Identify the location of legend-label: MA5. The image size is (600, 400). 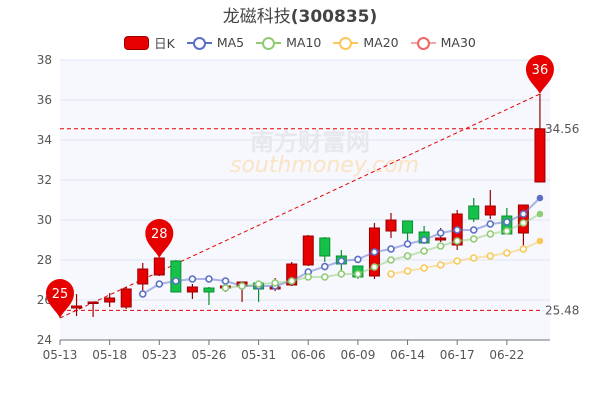
(230, 42).